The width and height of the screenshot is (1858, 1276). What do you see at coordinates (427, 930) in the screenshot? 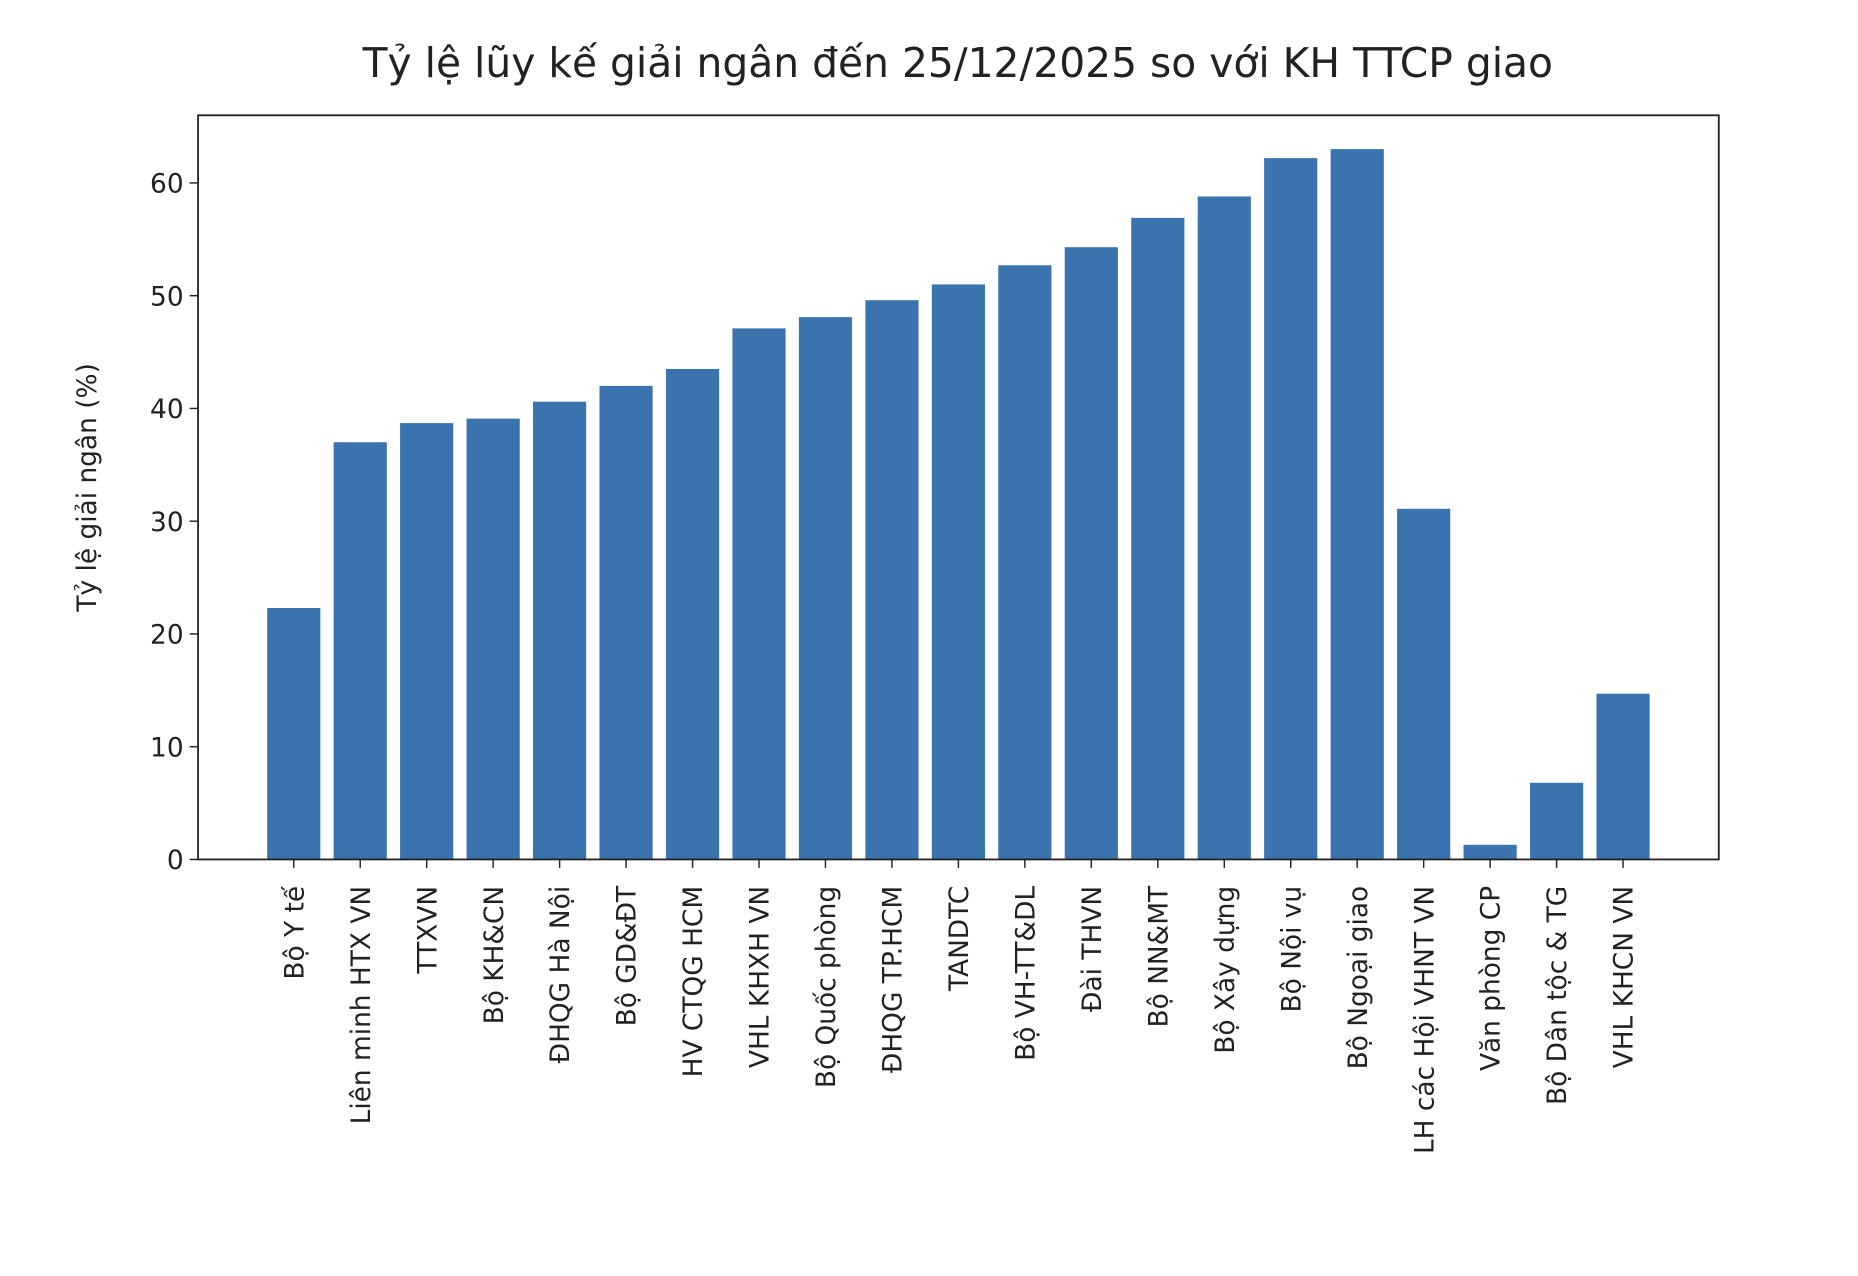
I see `x-tick-label: TTXVN` at bounding box center [427, 930].